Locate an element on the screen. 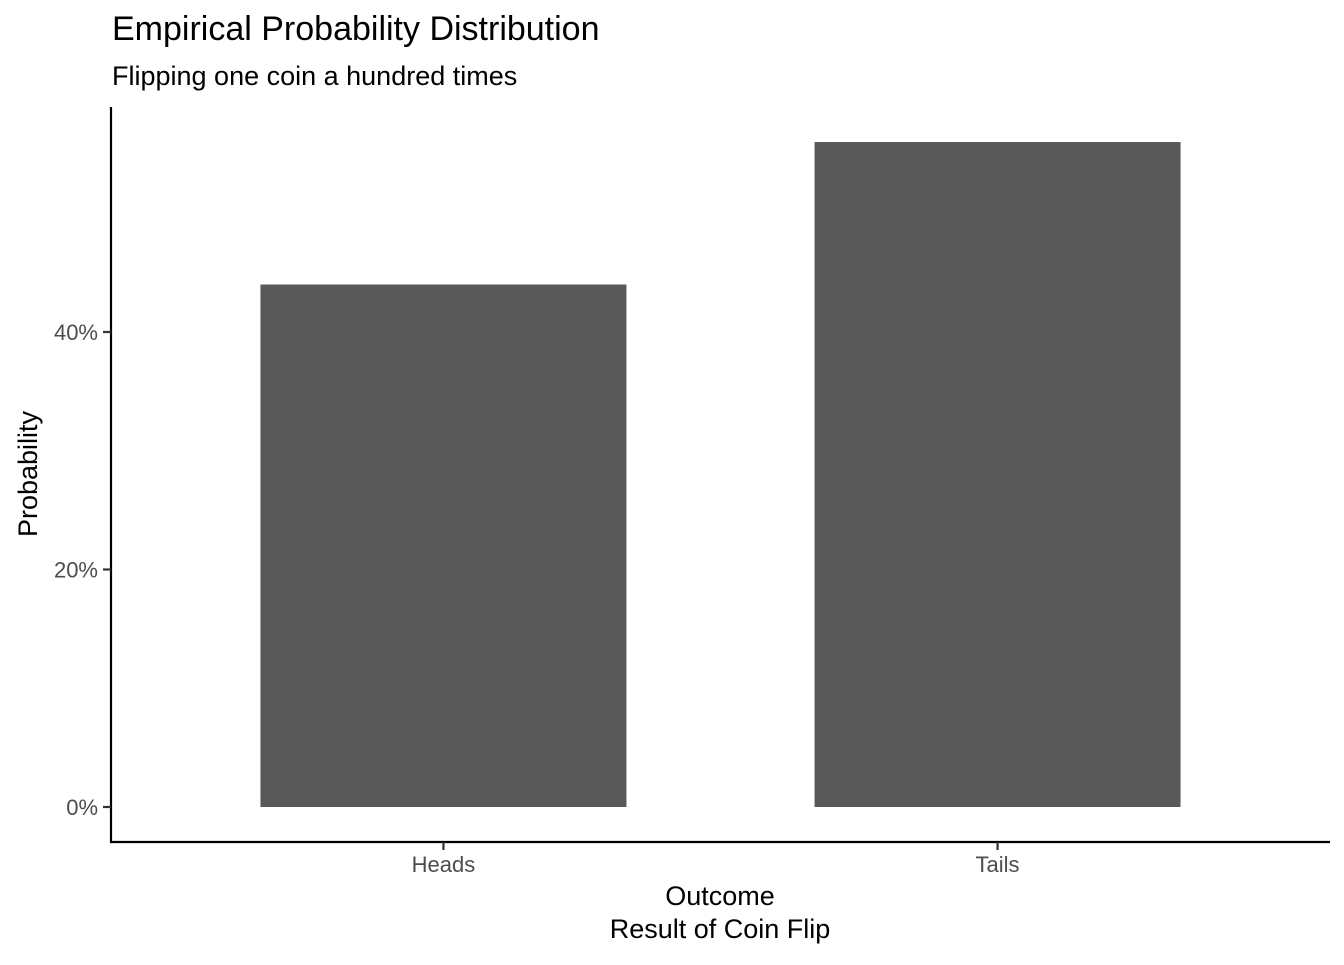 The width and height of the screenshot is (1344, 965). x-axis-title: Outcome is located at coordinates (720, 896).